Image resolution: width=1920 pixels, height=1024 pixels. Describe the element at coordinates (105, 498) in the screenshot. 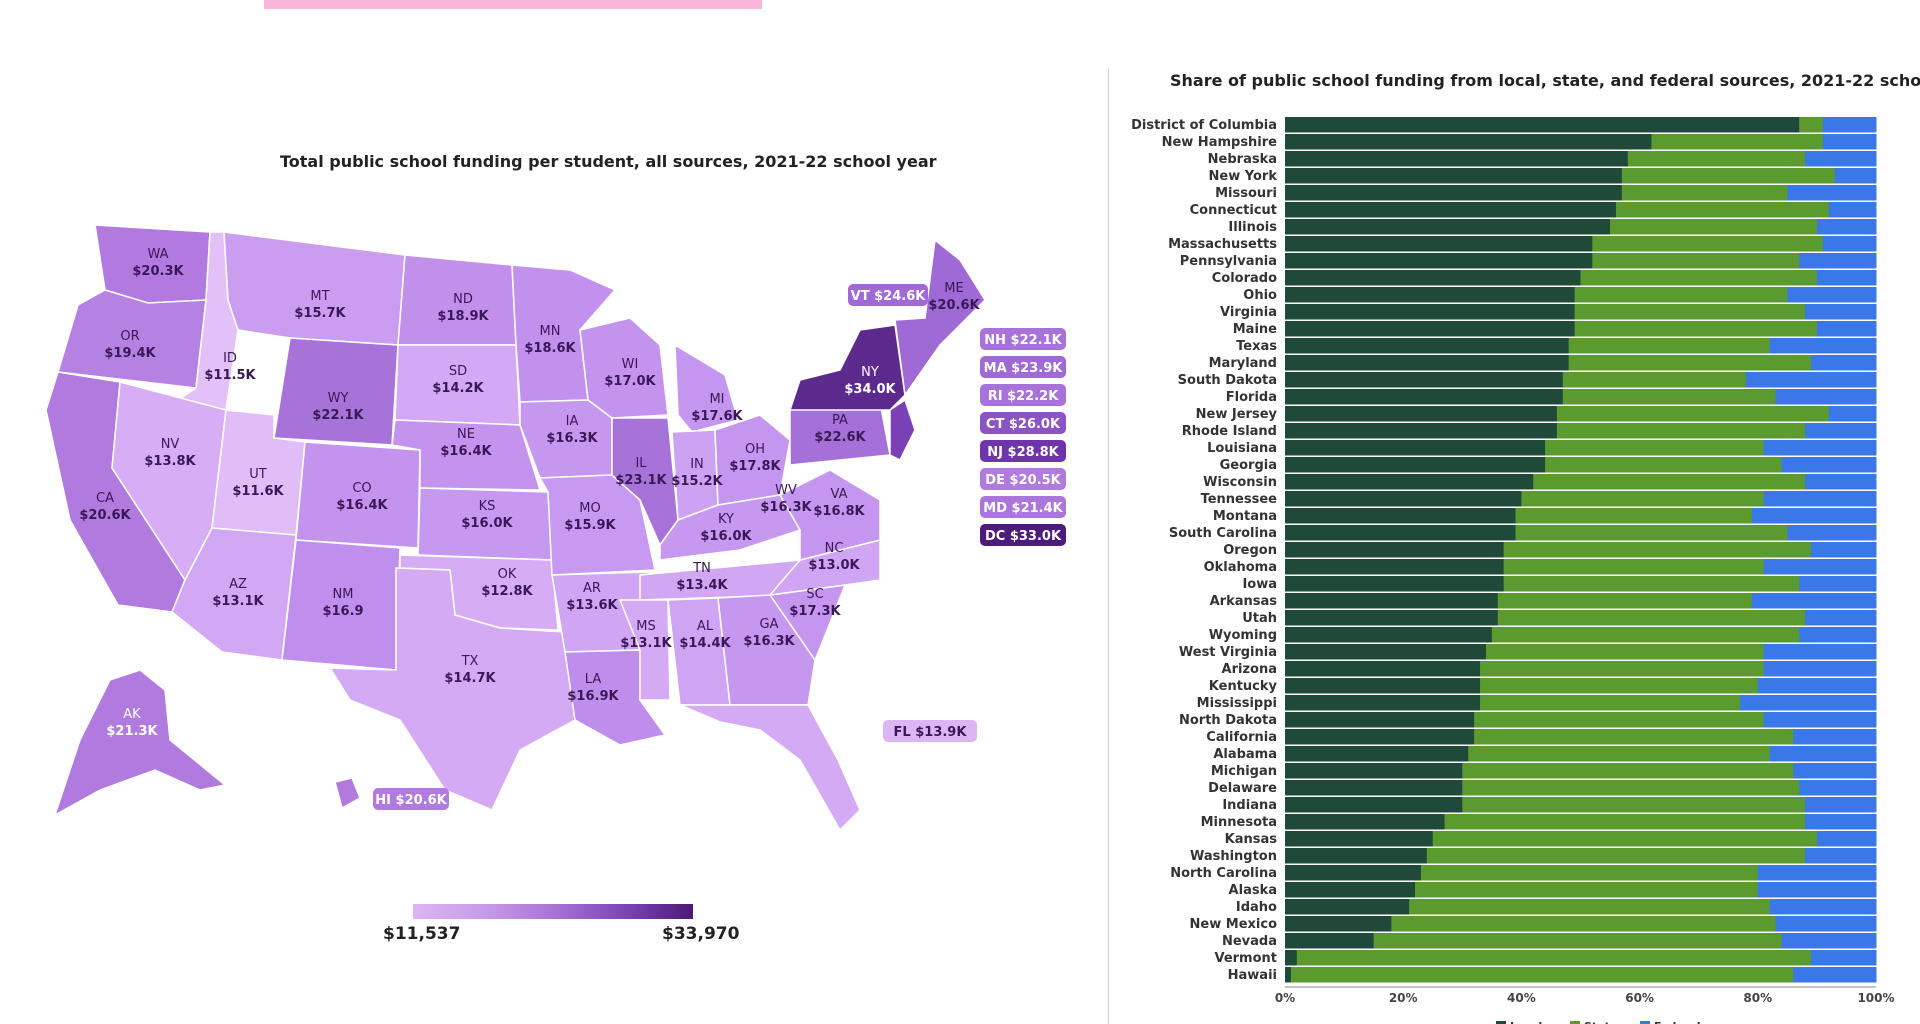

I see `state-abbr-CA: CA` at that location.